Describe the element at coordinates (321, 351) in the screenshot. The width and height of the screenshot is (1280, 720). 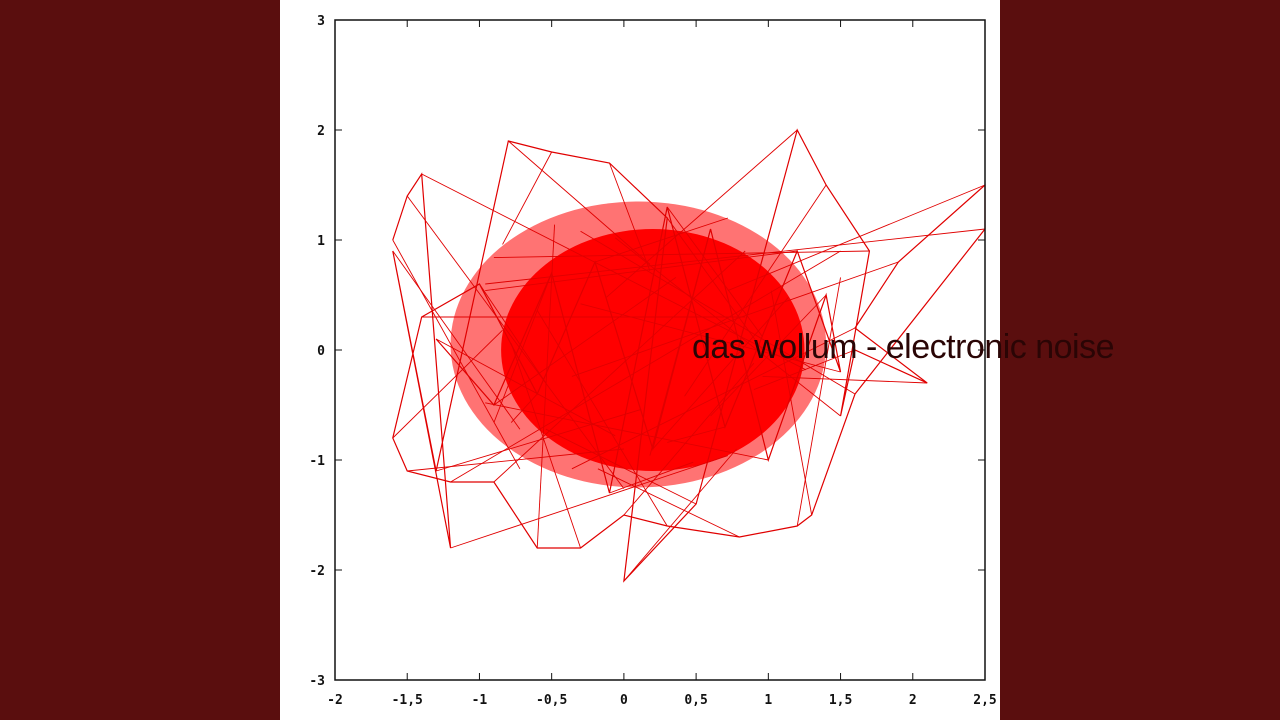
I see `y-tick-label: 0` at that location.